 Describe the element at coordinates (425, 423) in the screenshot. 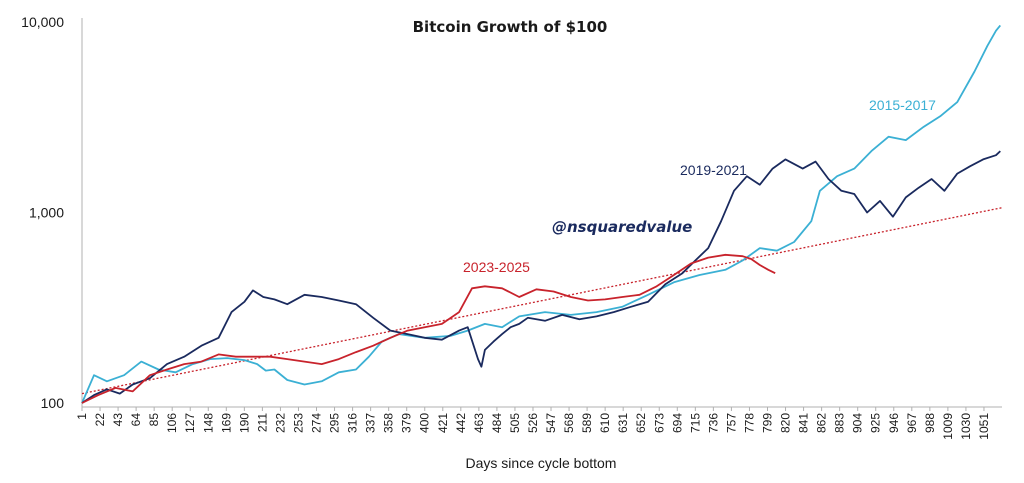

I see `x-tick-label: 400` at that location.